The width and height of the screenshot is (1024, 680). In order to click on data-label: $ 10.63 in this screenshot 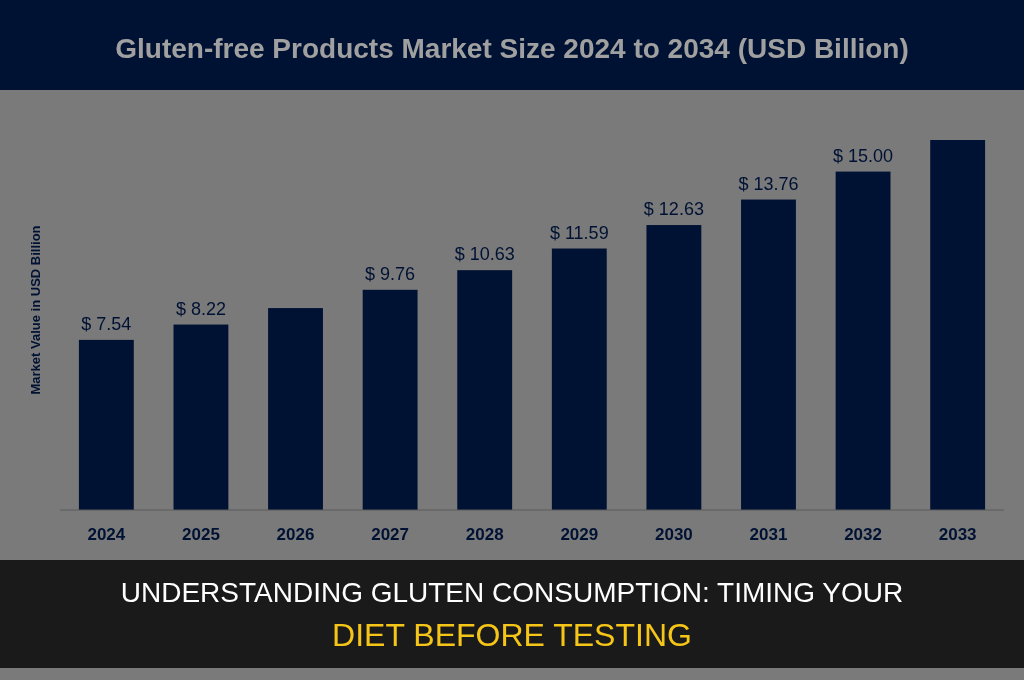, I will do `click(484, 254)`.